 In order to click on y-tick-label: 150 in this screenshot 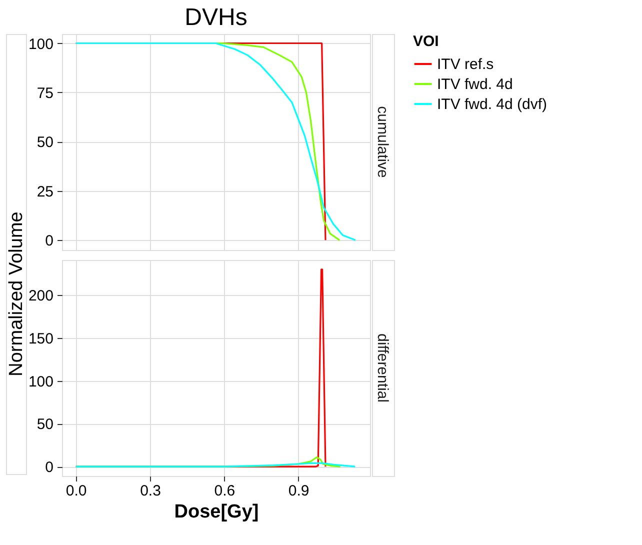, I will do `click(41, 339)`.